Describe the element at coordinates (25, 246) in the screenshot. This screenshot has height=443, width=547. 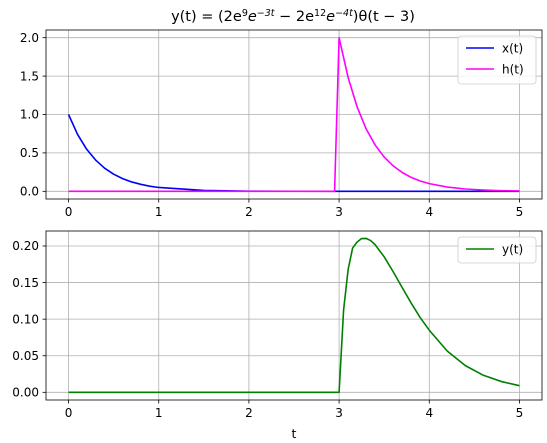
I see `y-tick-label: 0.20` at that location.